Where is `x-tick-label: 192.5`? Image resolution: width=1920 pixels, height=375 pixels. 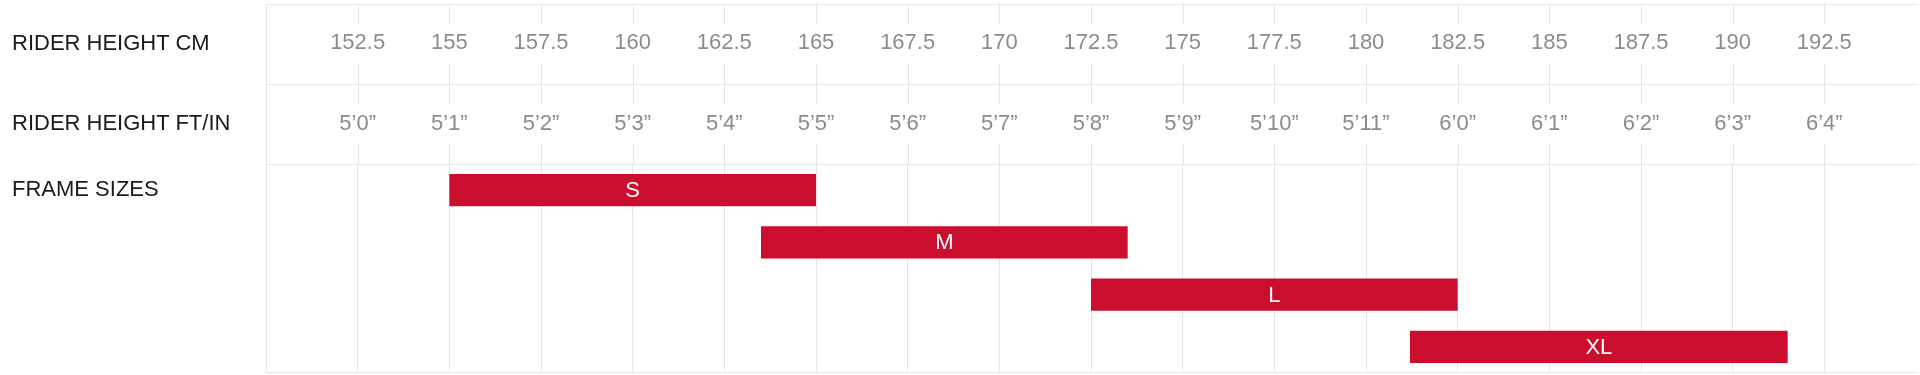
x-tick-label: 192.5 is located at coordinates (1824, 41).